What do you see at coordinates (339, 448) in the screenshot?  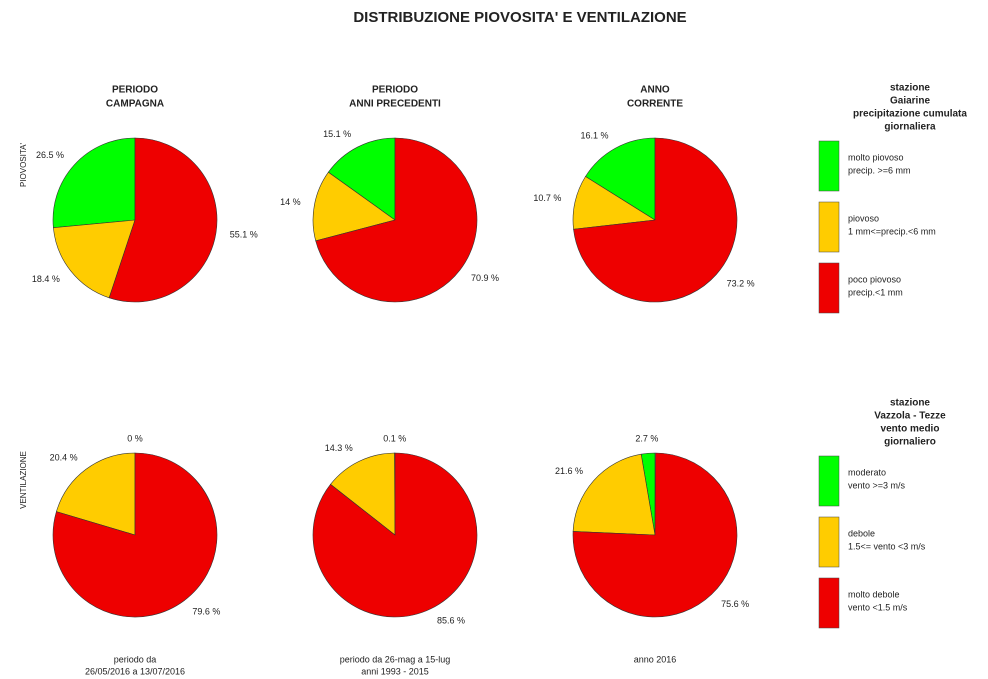 I see `value-label: 14.3 %` at bounding box center [339, 448].